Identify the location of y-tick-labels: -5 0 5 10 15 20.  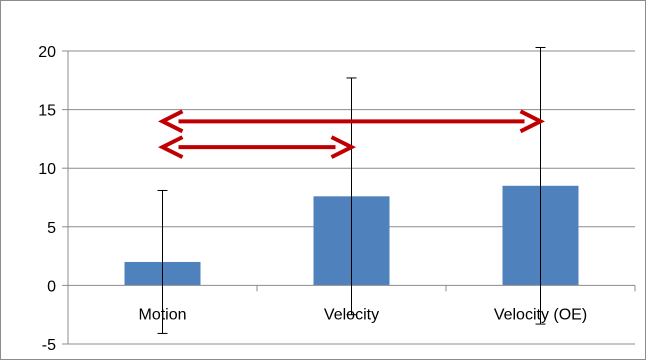
(47, 199).